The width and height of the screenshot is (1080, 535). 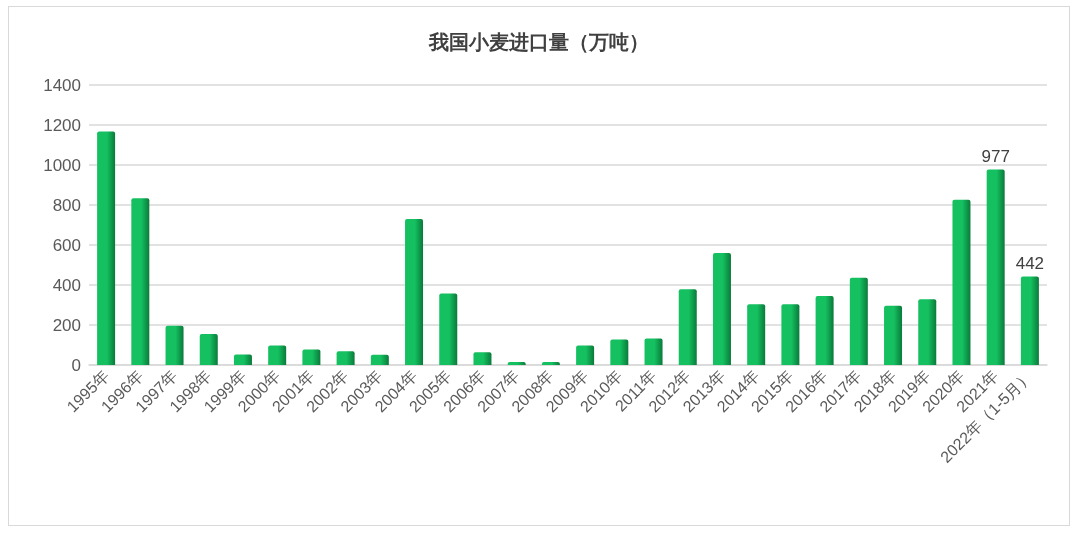 I want to click on chart-title: 我国小麦进口量（万吨）, so click(x=538, y=42).